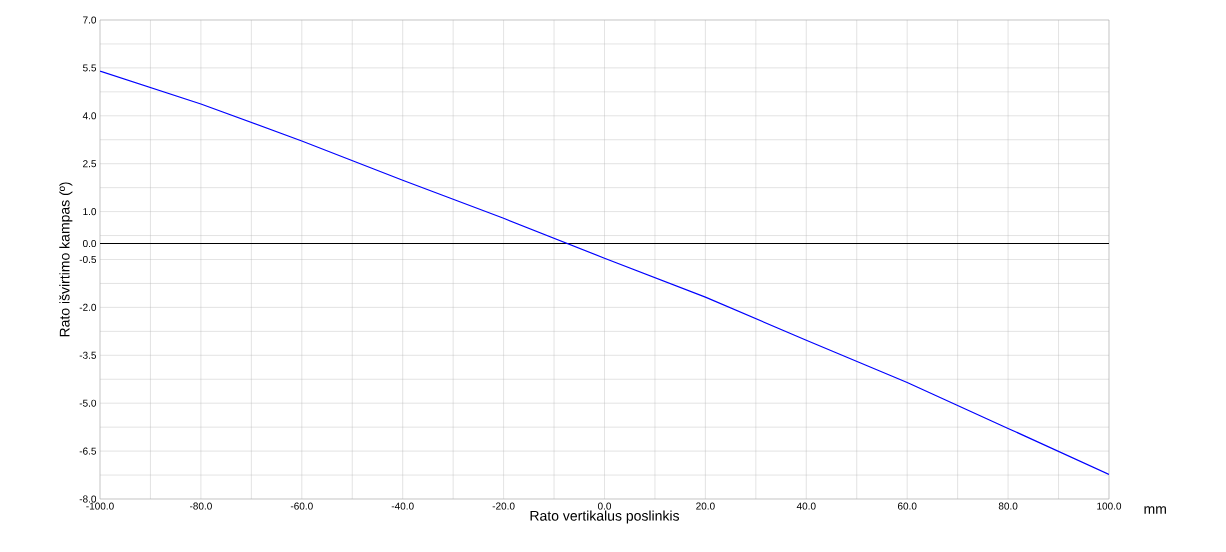 This screenshot has width=1226, height=552. I want to click on x-tick-label: 100.0, so click(1109, 506).